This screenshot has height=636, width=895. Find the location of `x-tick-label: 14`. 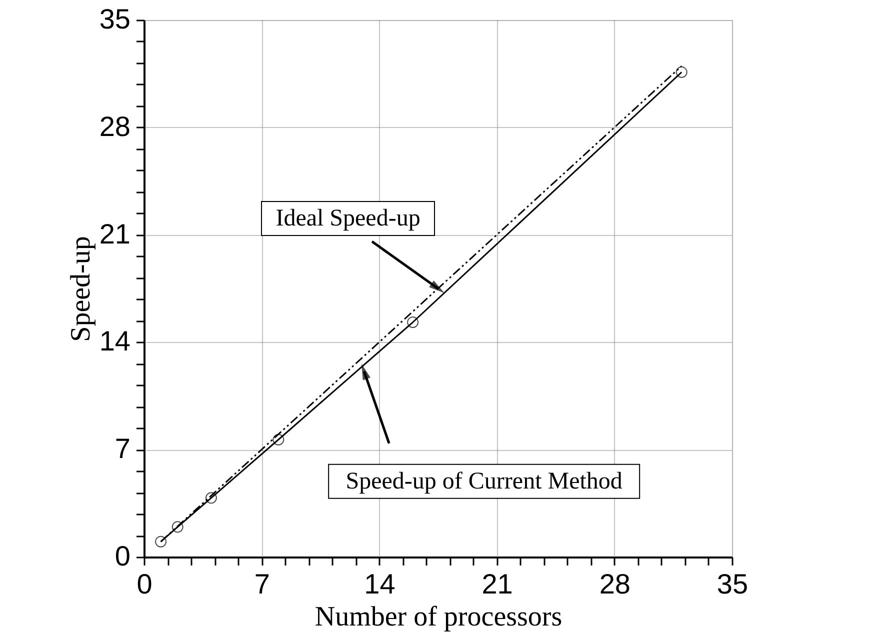

x-tick-label: 14 is located at coordinates (380, 584).